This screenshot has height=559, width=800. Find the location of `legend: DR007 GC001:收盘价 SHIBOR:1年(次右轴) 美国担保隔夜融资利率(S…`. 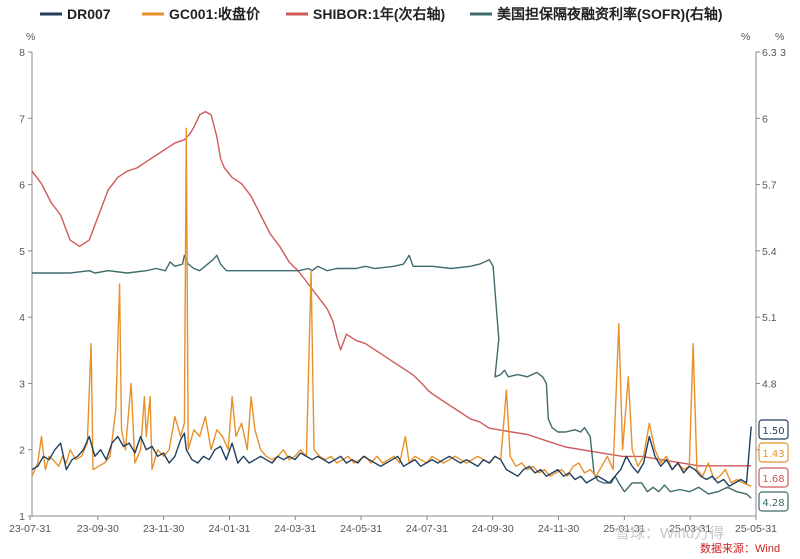

legend: DR007 GC001:收盘价 SHIBOR:1年(次右轴) 美国担保隔夜融资利率(S… is located at coordinates (381, 14).